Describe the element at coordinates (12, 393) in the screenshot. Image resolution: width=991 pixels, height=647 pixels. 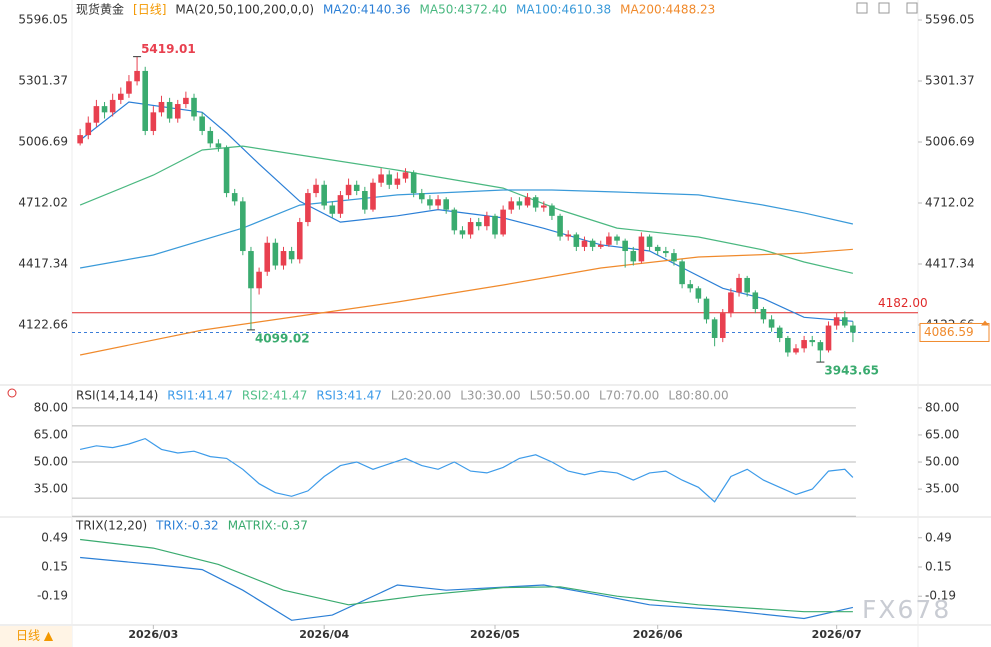
I see `settings-icon` at that location.